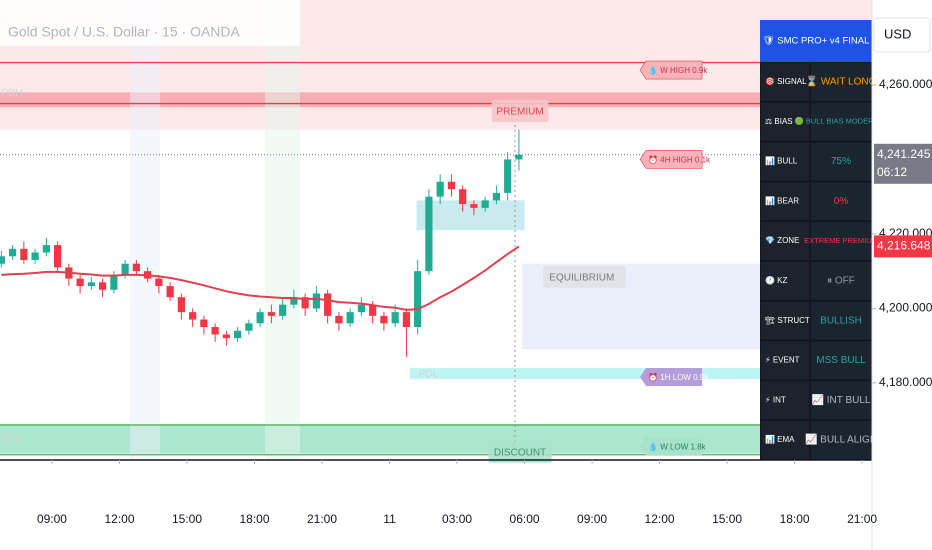  Describe the element at coordinates (678, 377) in the screenshot. I see `annotation-label: ⏰ 1H LOW 0.9k` at that location.